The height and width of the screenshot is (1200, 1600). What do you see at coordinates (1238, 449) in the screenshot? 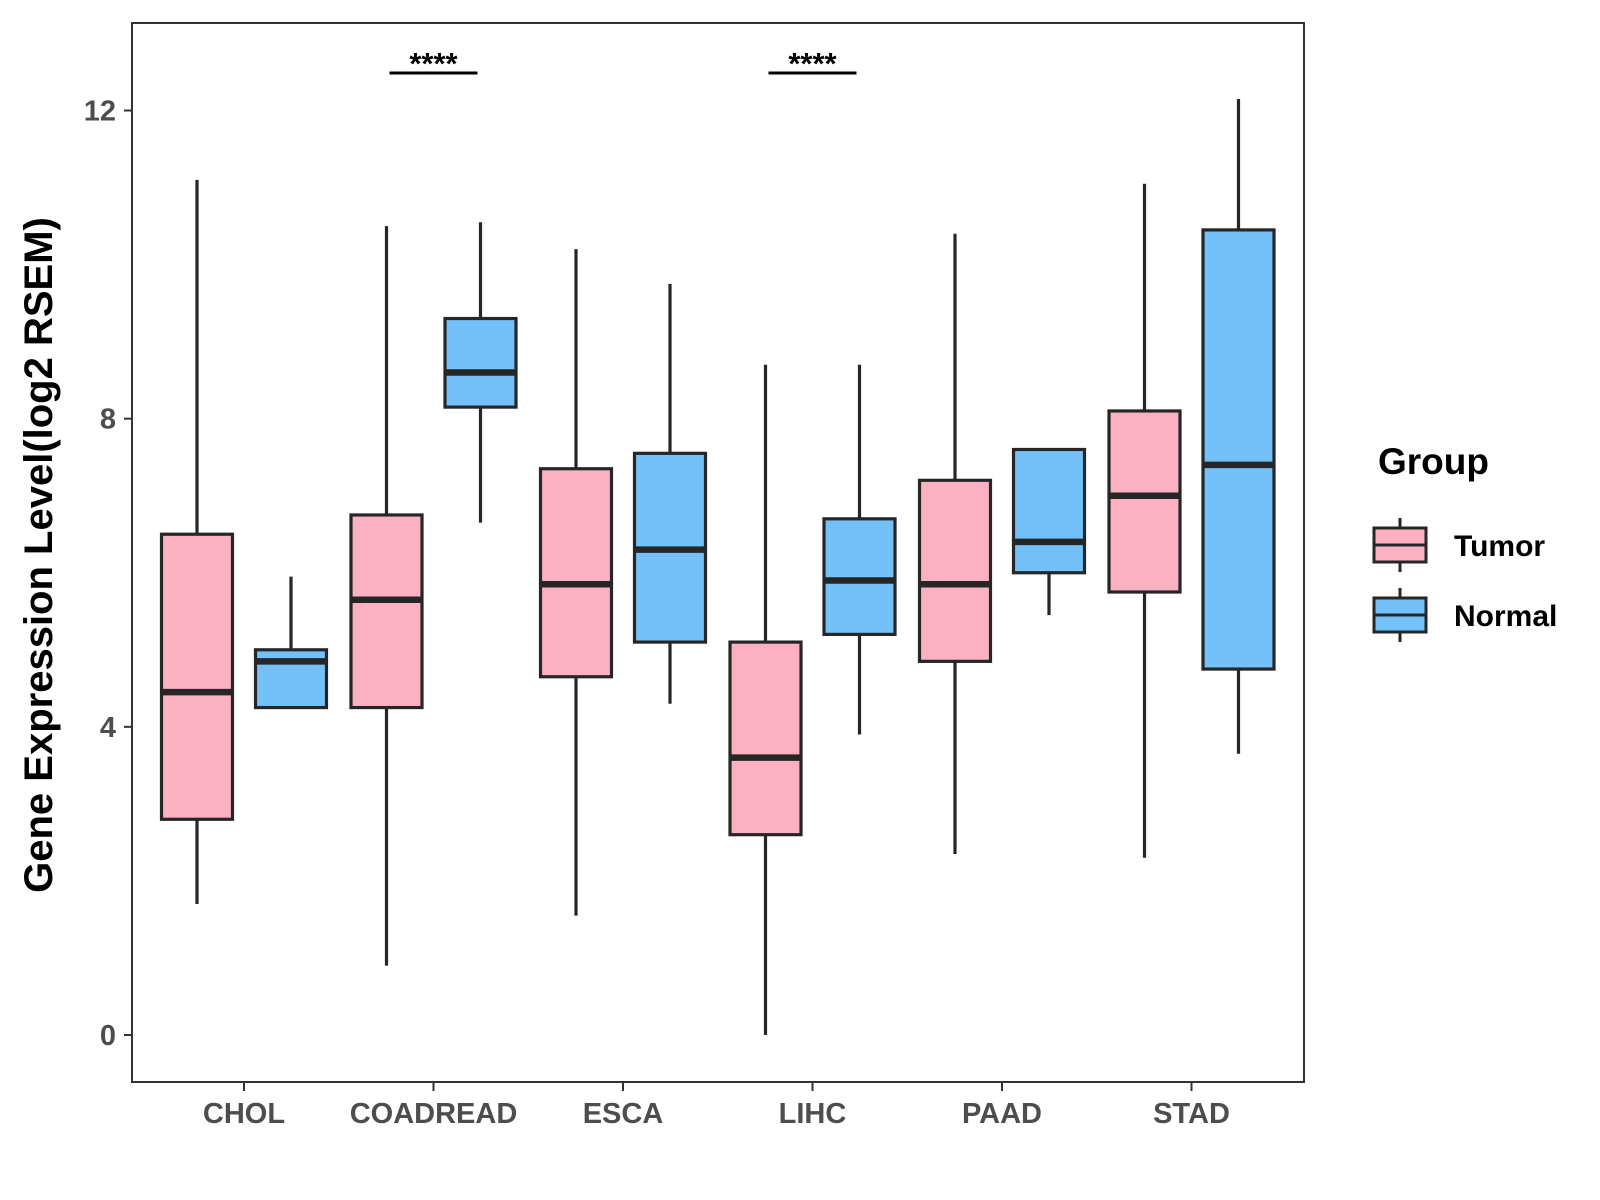
I see `box-rect-stad-normal` at bounding box center [1238, 449].